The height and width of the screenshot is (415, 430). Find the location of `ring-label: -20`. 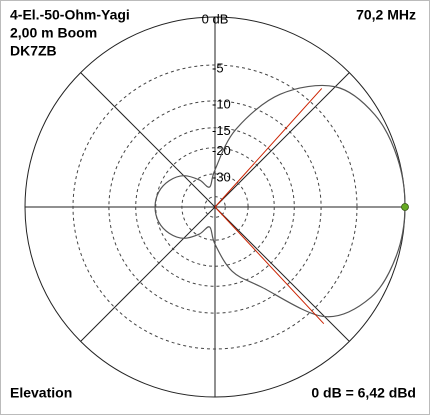

ring-label: -20 is located at coordinates (221, 150).